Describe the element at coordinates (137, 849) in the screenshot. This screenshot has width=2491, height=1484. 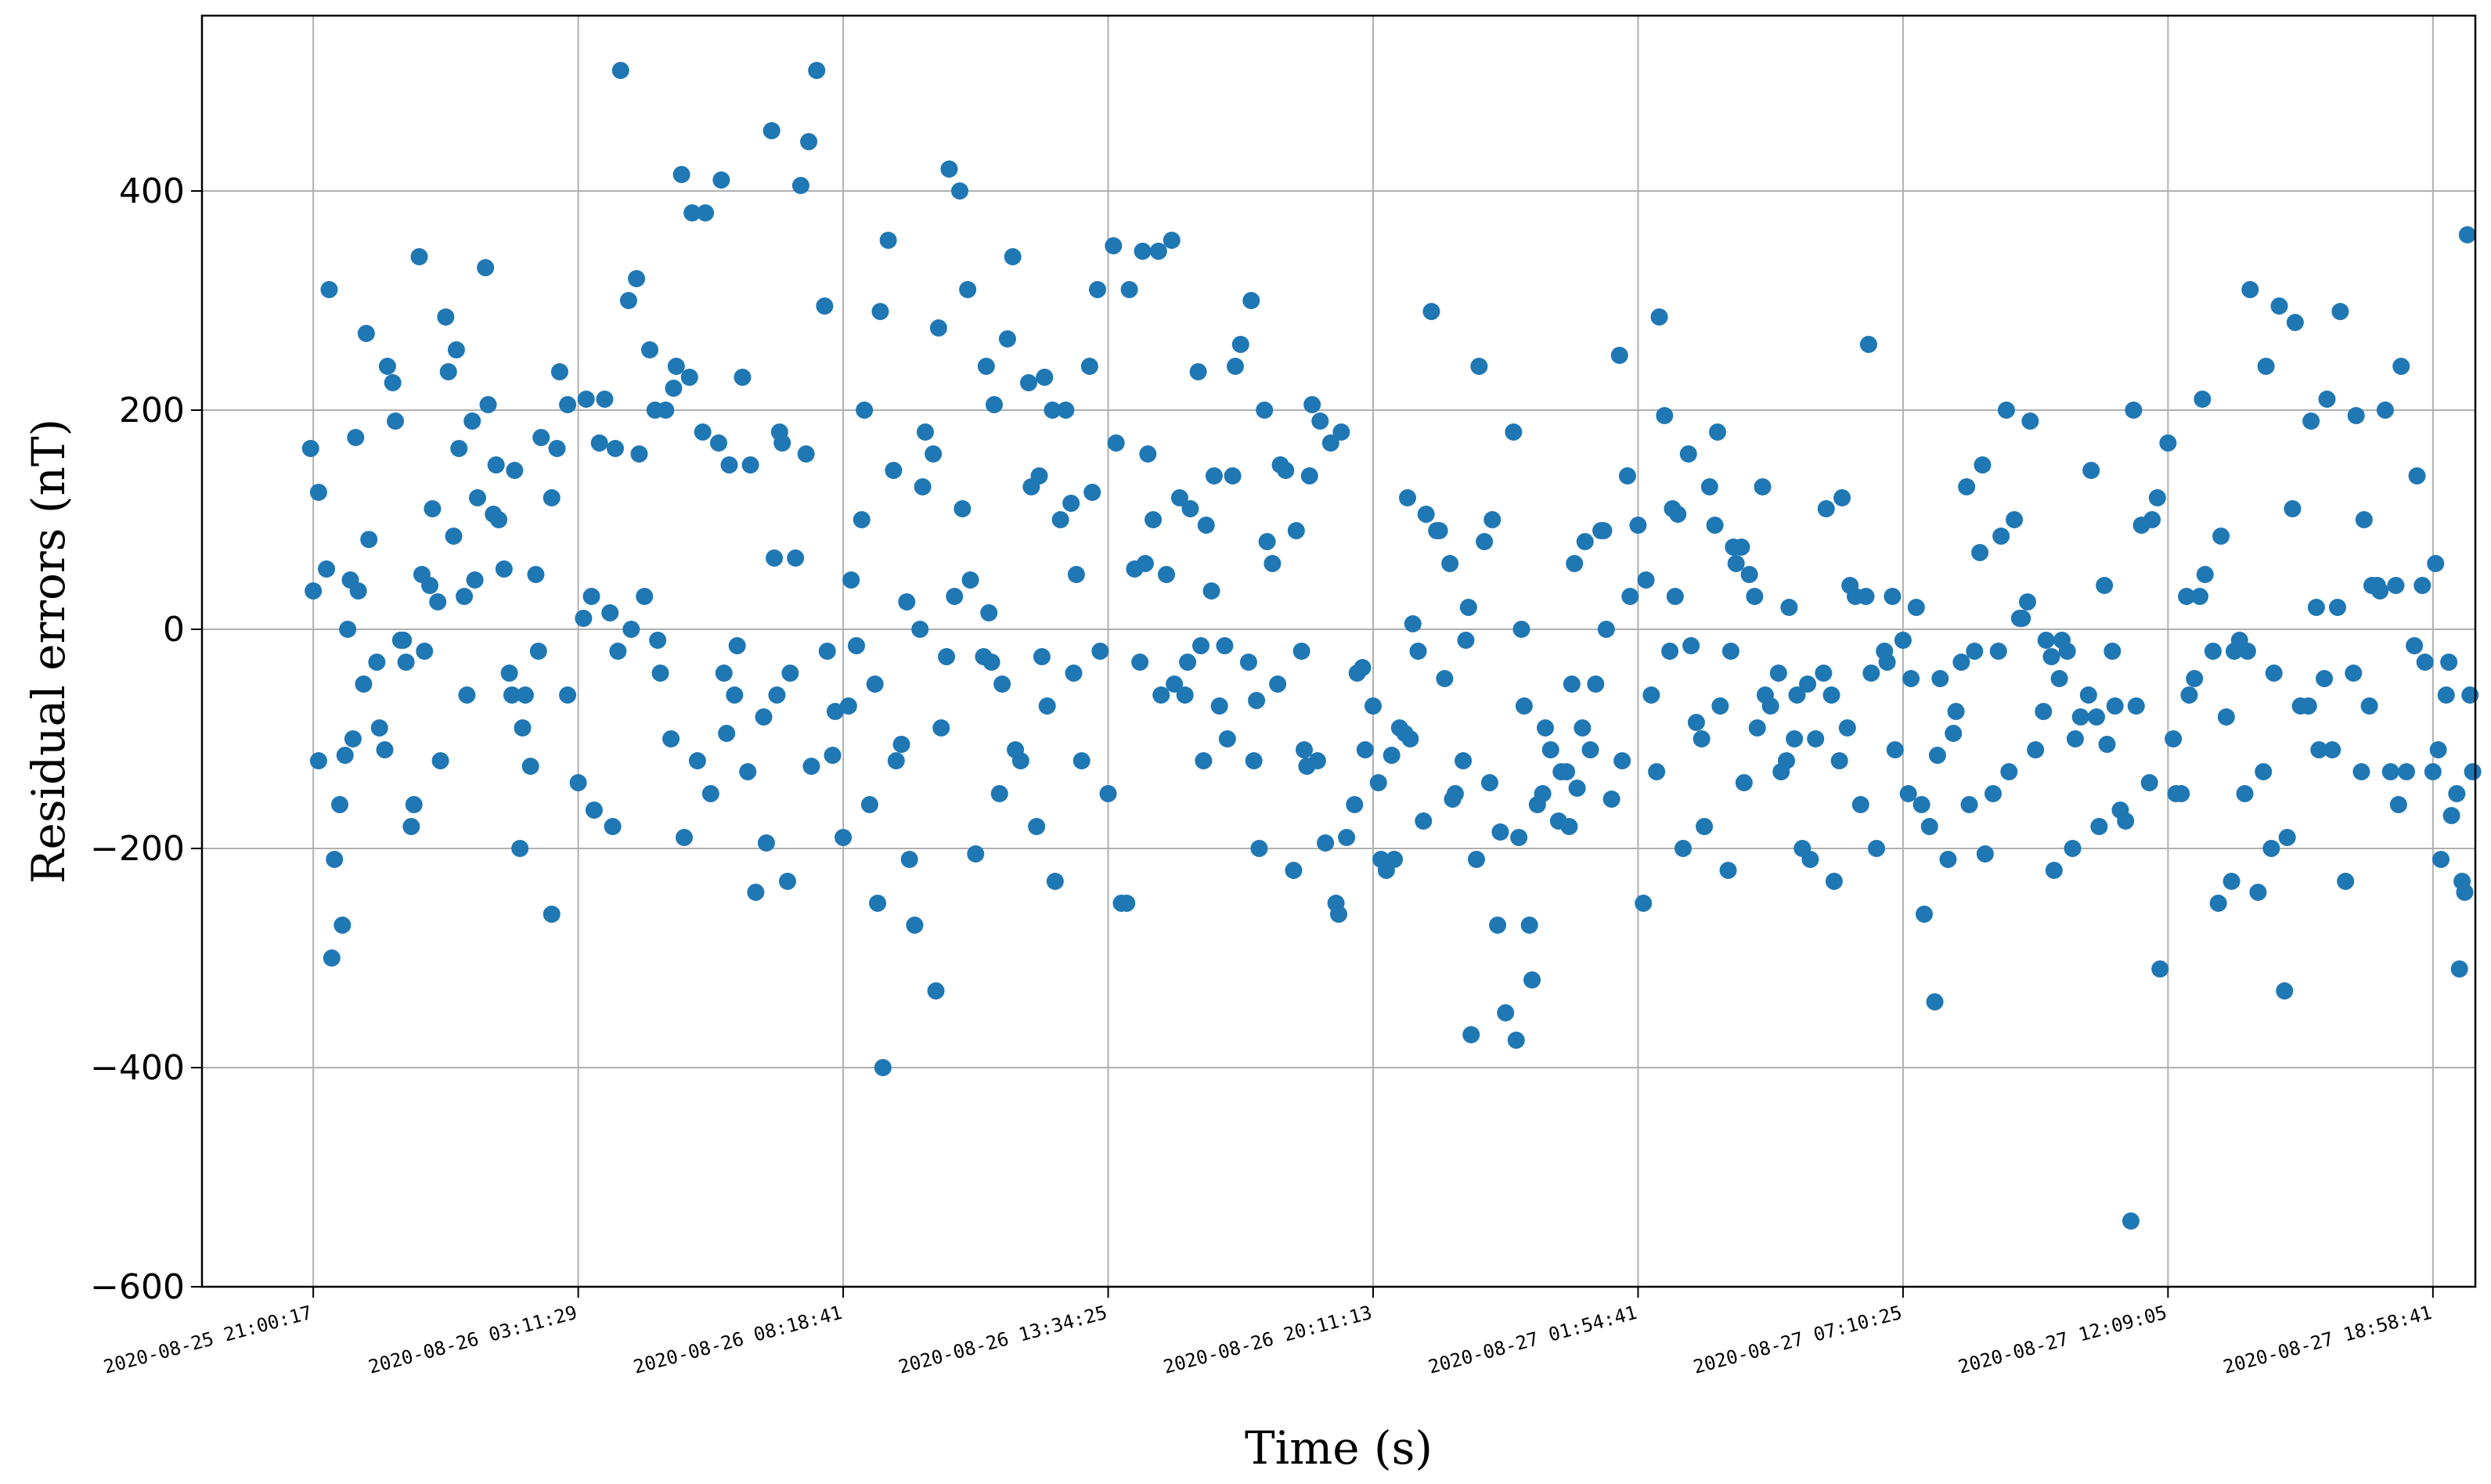
I see `y-tick-label: −200` at that location.